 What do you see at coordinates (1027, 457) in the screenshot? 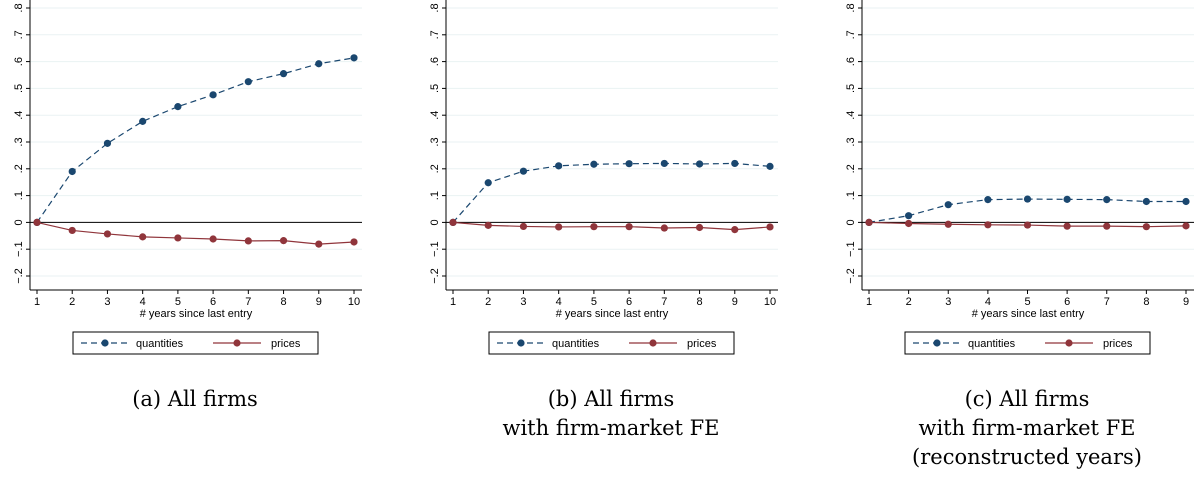
I see `caption-line: (reconstructed years)` at bounding box center [1027, 457].